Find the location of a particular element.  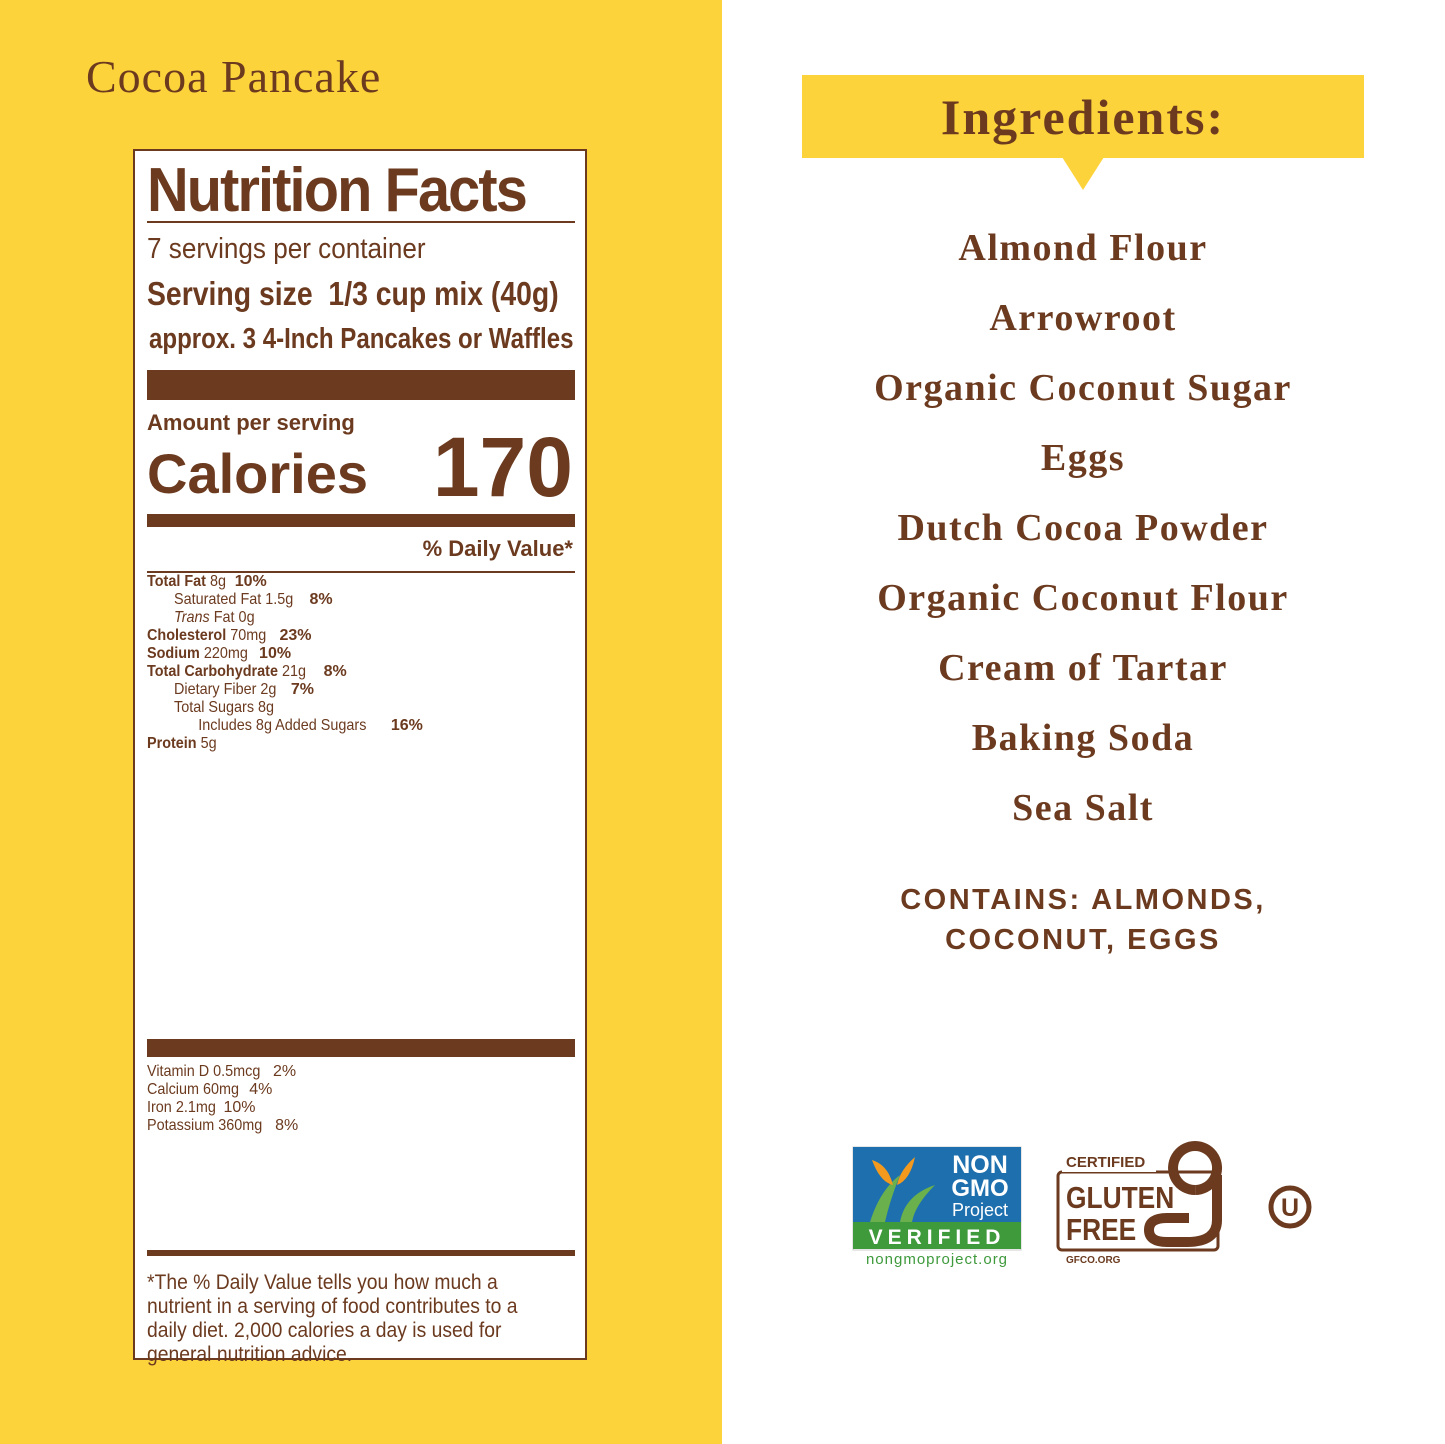

nutrient-row: Total Fat 8g 10% is located at coordinates (361, 582).